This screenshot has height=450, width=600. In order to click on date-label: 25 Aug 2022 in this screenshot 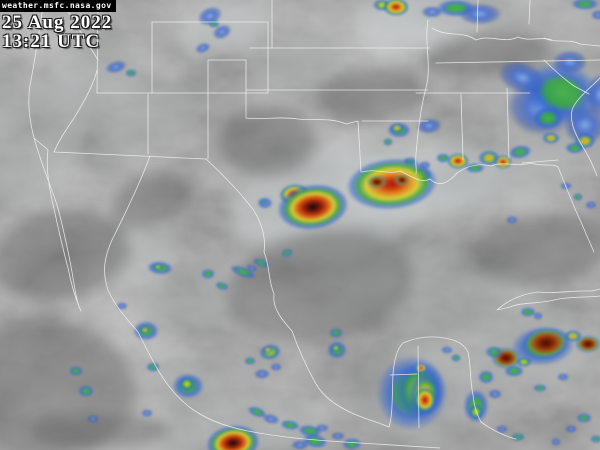, I will do `click(57, 22)`.